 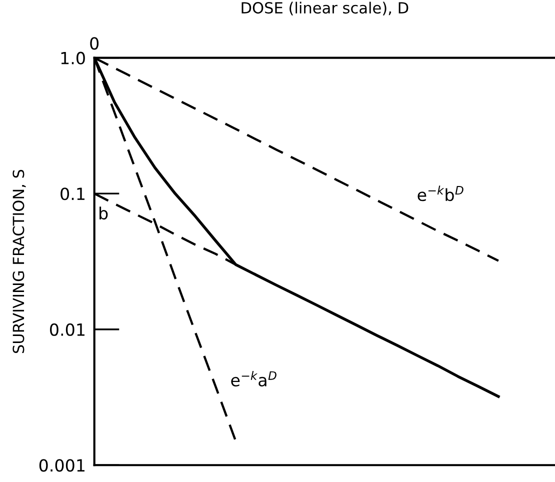 I want to click on text: 0, so click(x=94, y=43).